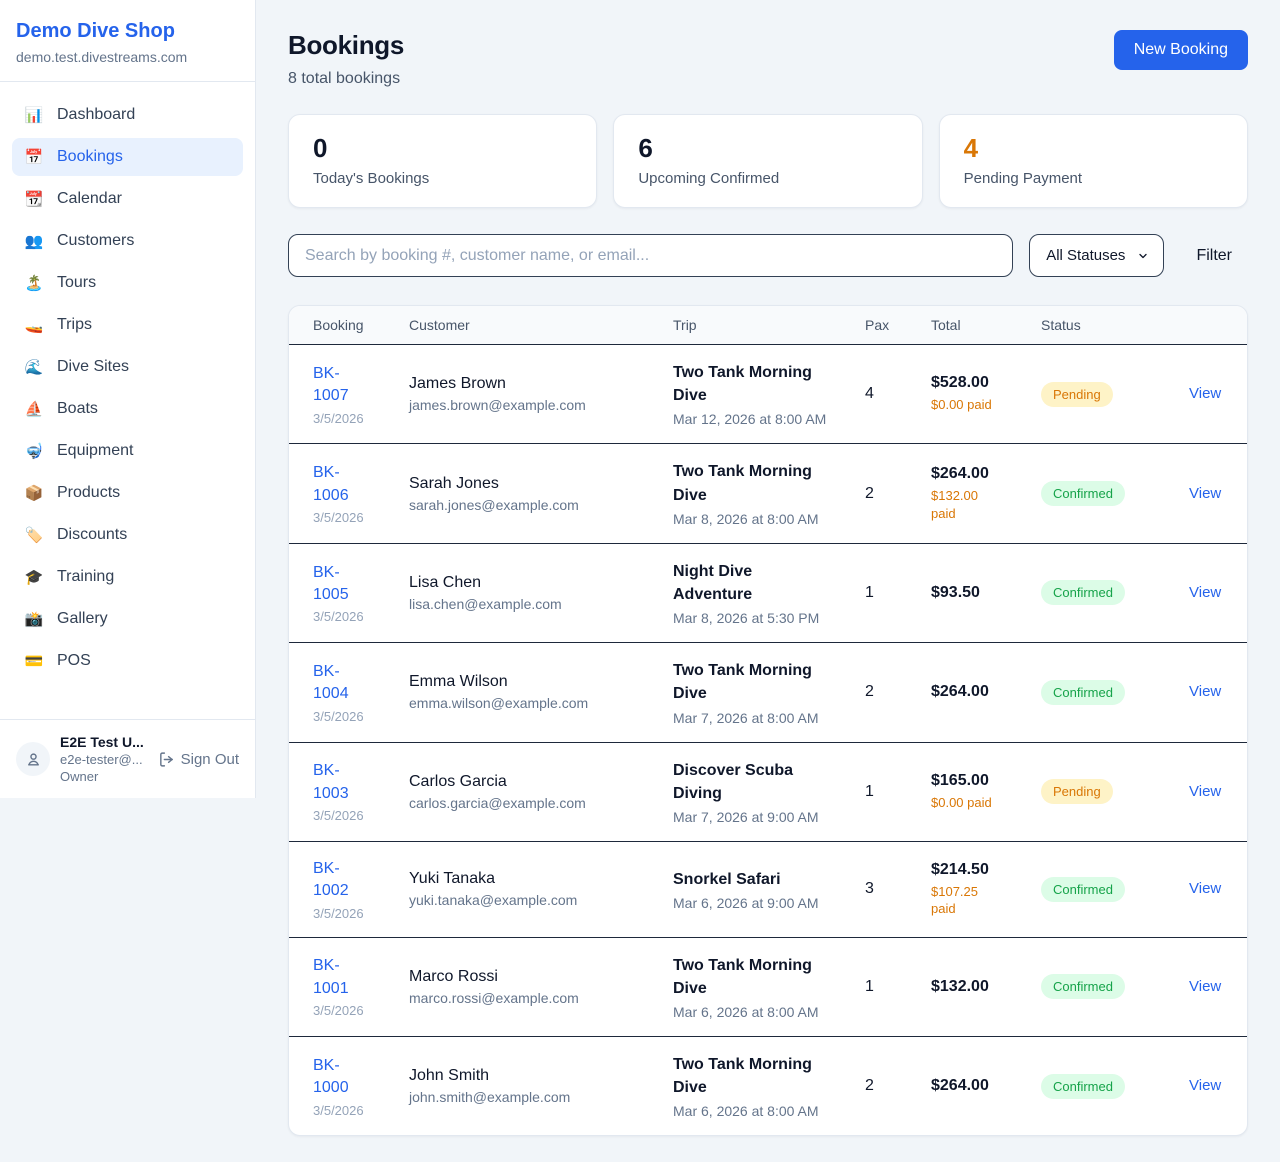 This screenshot has width=1280, height=1162. Describe the element at coordinates (733, 781) in the screenshot. I see `trip-name: Discover Scuba Diving` at that location.